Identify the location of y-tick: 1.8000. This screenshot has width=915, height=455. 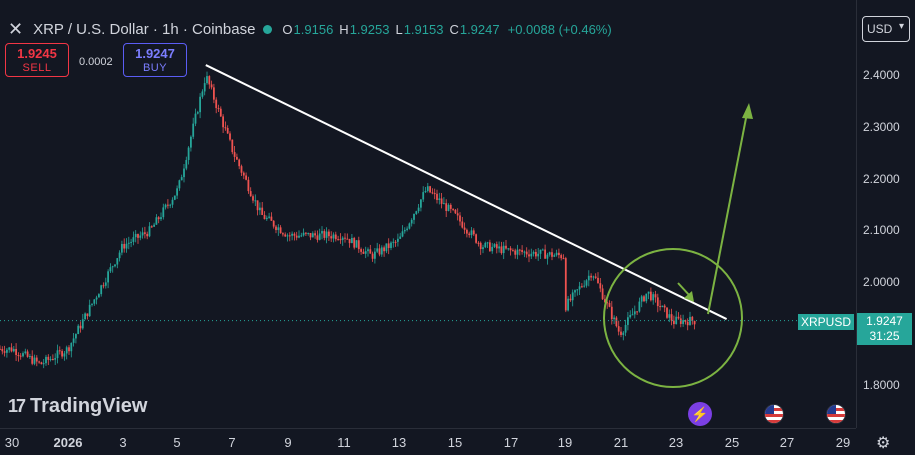
(881, 385).